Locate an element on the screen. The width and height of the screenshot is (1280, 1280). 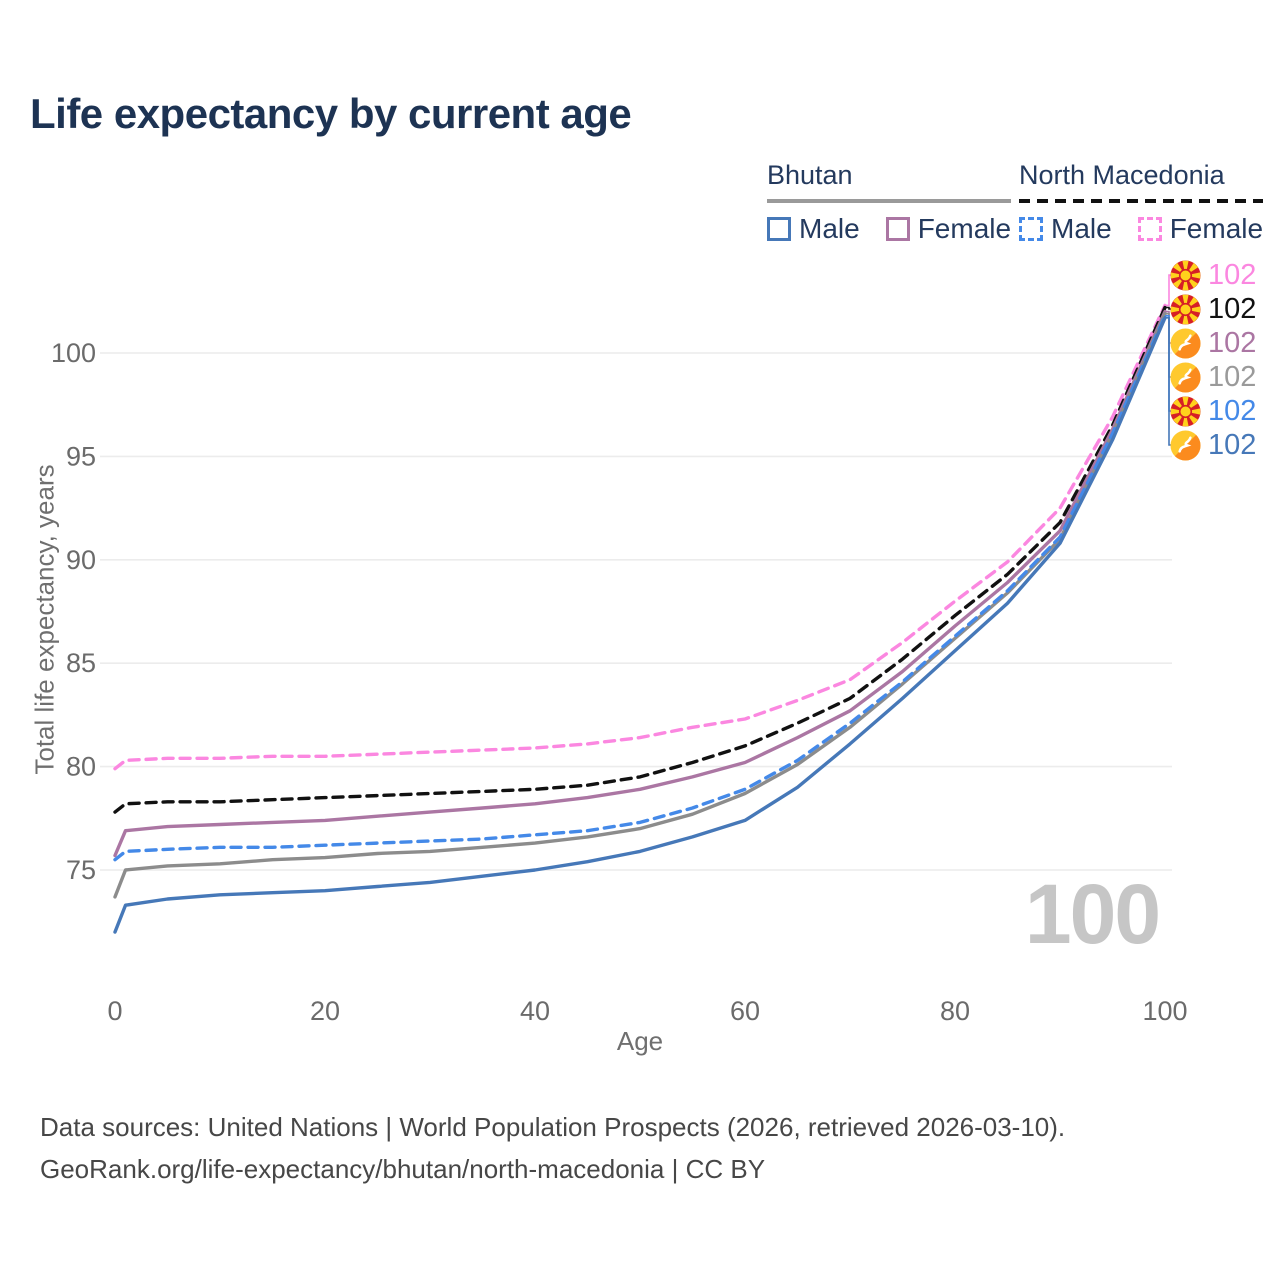
legend-item-bhutan-male: Male is located at coordinates (813, 229).